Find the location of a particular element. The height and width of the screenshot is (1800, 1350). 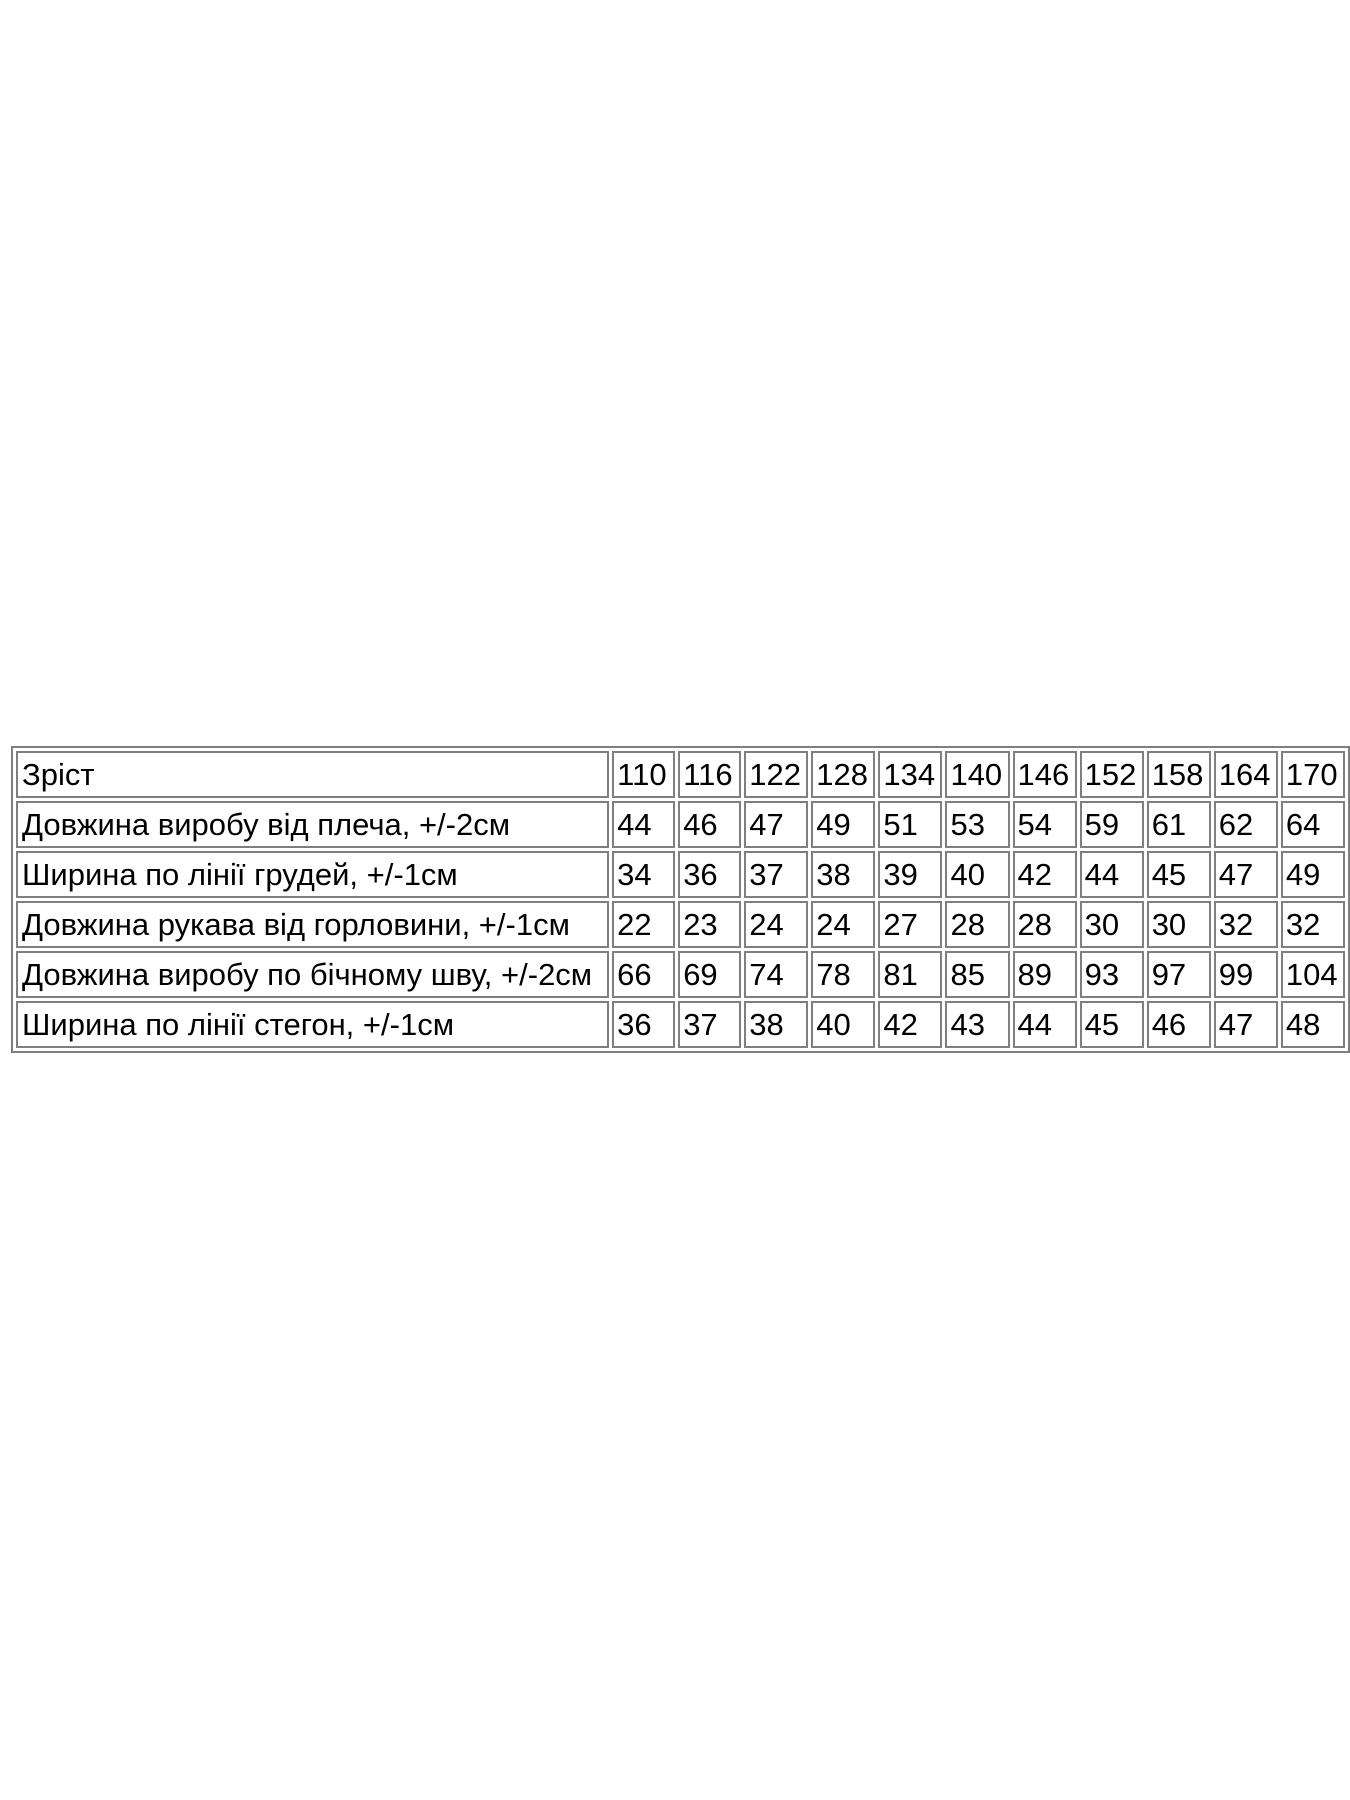

header-row-value-cell: 146 is located at coordinates (1044, 774).